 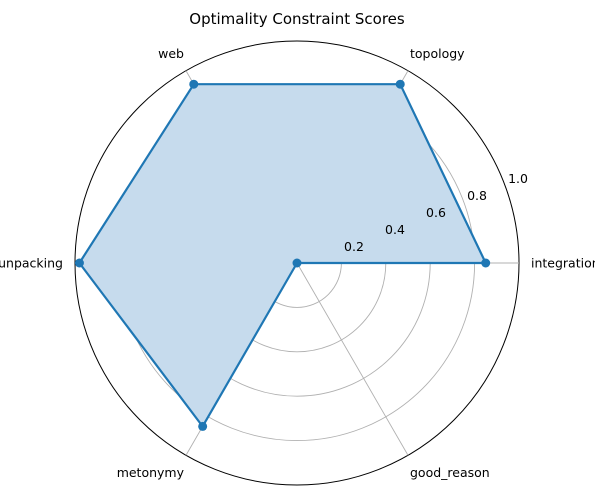 What do you see at coordinates (436, 212) in the screenshot?
I see `radial-tick-label: 0.6` at bounding box center [436, 212].